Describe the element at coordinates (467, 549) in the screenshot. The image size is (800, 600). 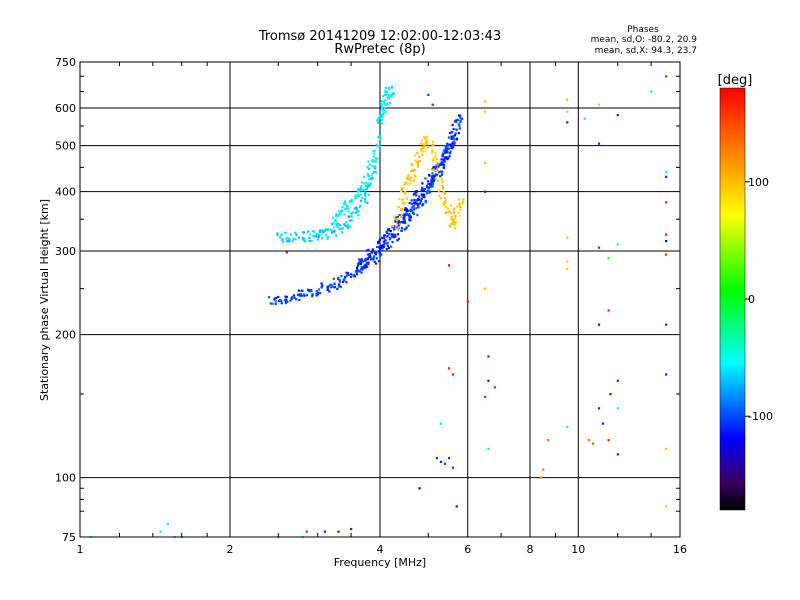
I see `x-tick-label: 6` at that location.